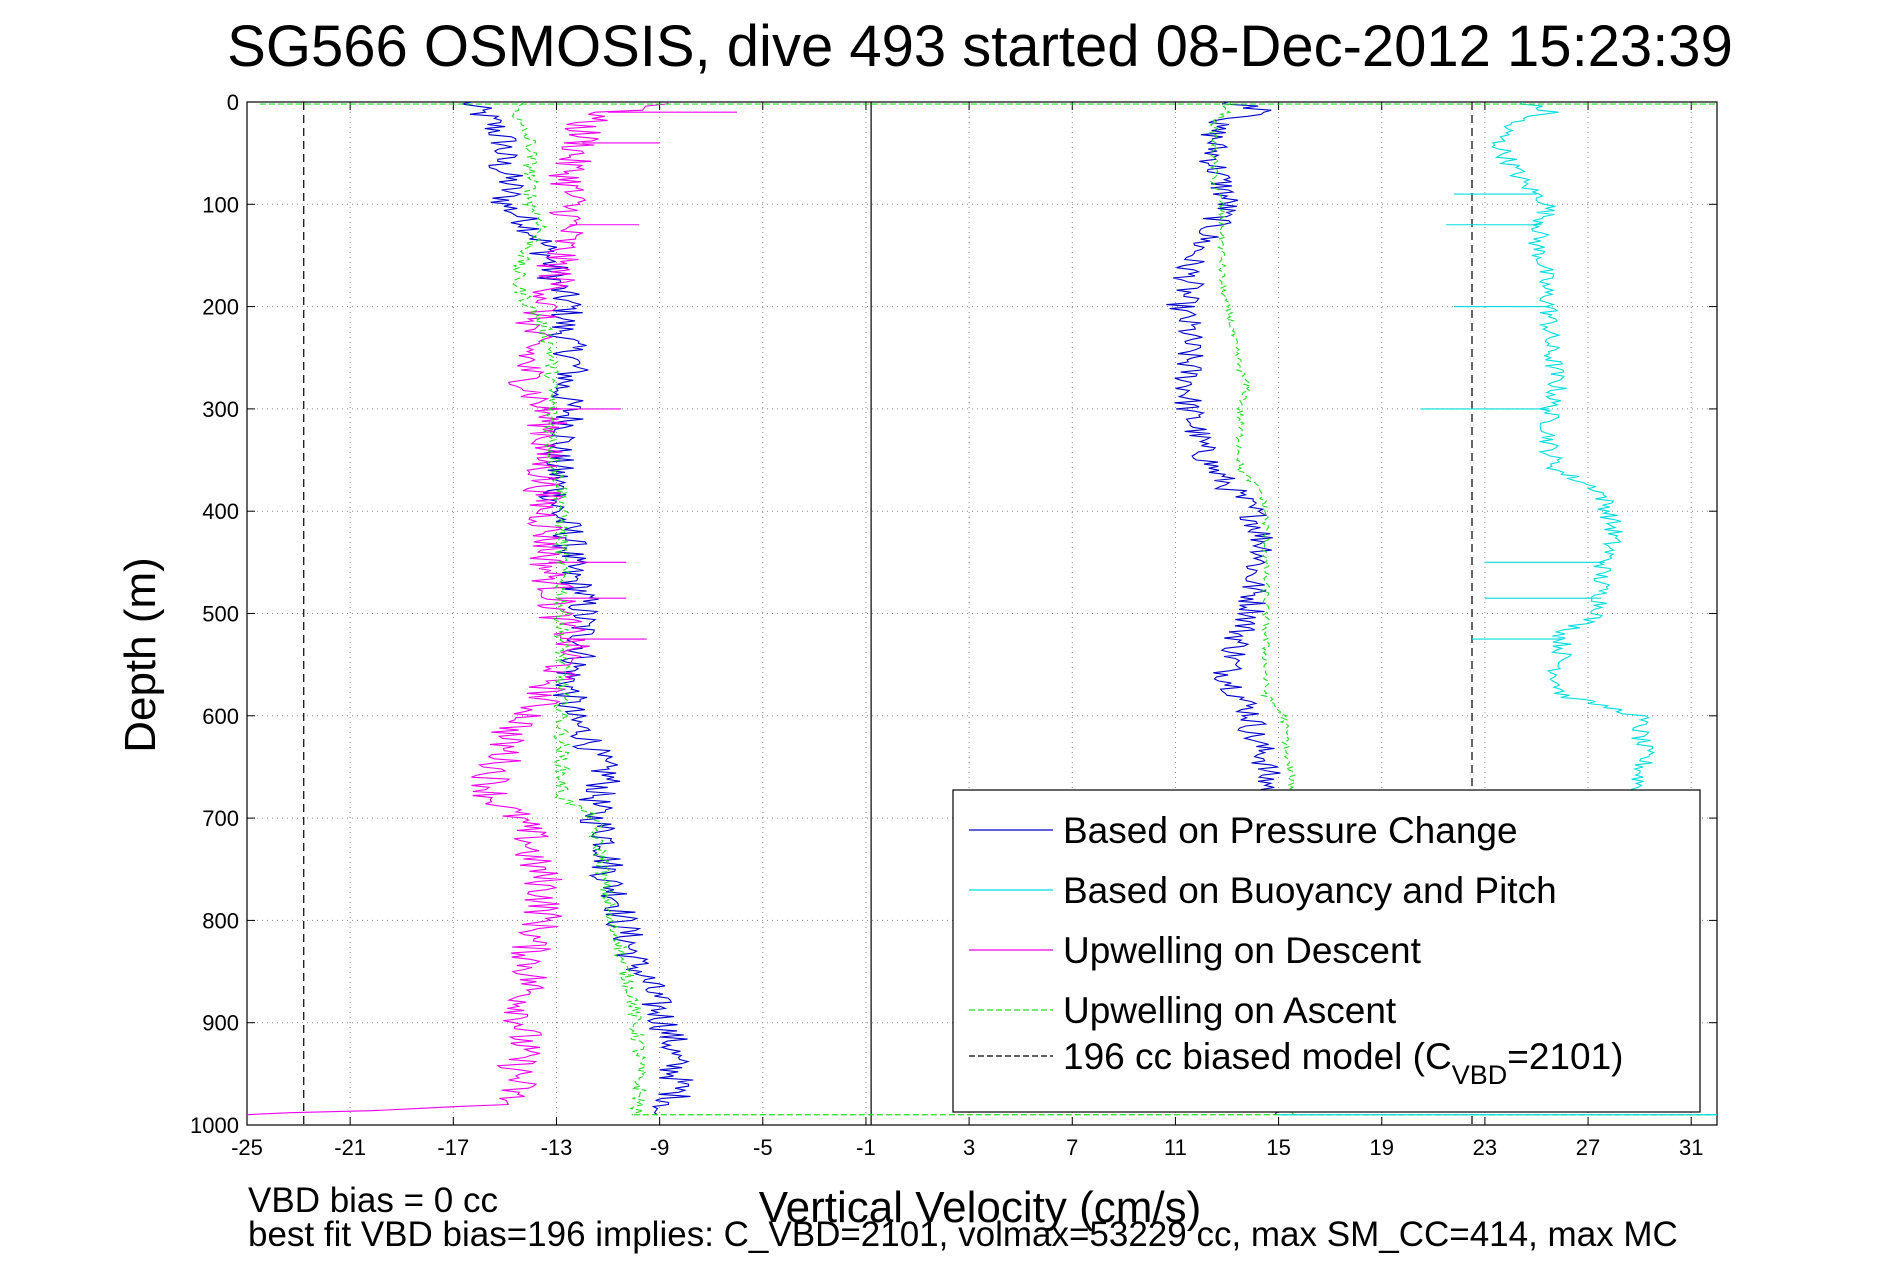  What do you see at coordinates (866, 1147) in the screenshot?
I see `x-tick-label: -1` at bounding box center [866, 1147].